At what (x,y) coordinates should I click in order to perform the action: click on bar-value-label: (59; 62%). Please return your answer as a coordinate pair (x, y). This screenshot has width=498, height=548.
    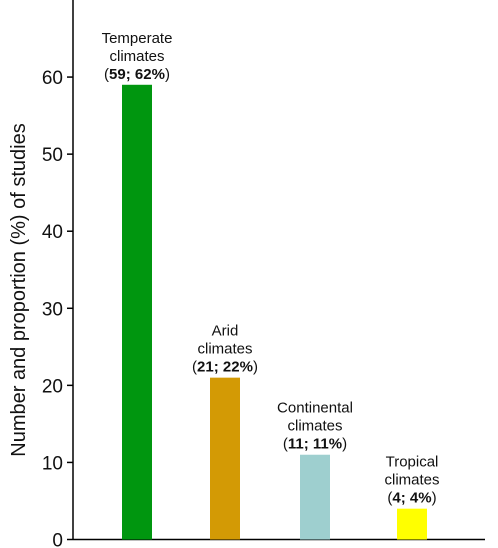
    Looking at the image, I should click on (137, 74).